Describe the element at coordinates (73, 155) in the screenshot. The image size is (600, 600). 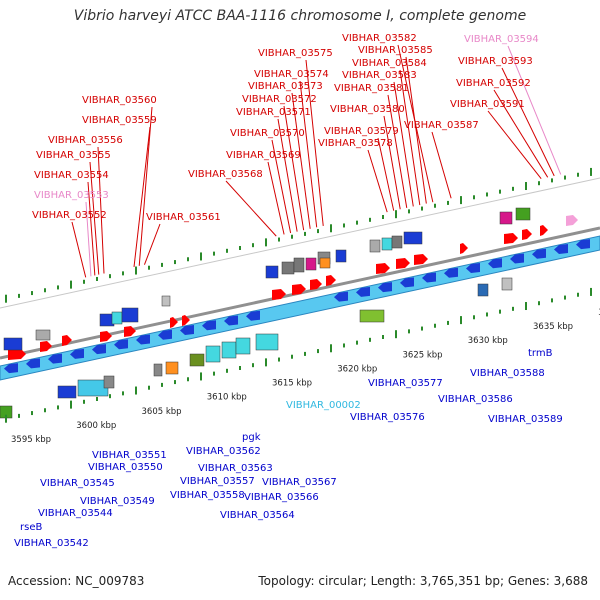
I see `gene-label: VIBHAR_03555` at that location.